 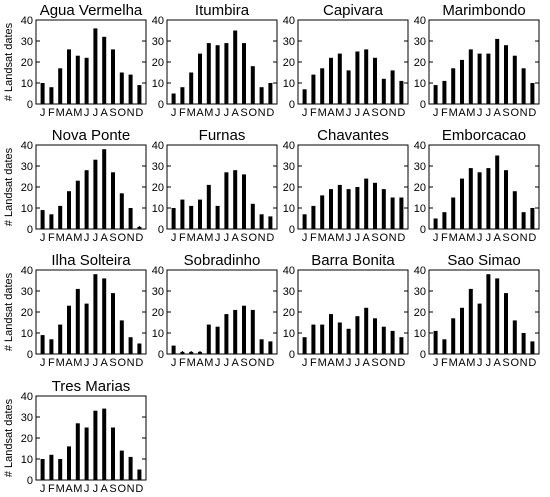 What do you see at coordinates (91, 260) in the screenshot?
I see `chart-title: Ilha Solteira` at bounding box center [91, 260].